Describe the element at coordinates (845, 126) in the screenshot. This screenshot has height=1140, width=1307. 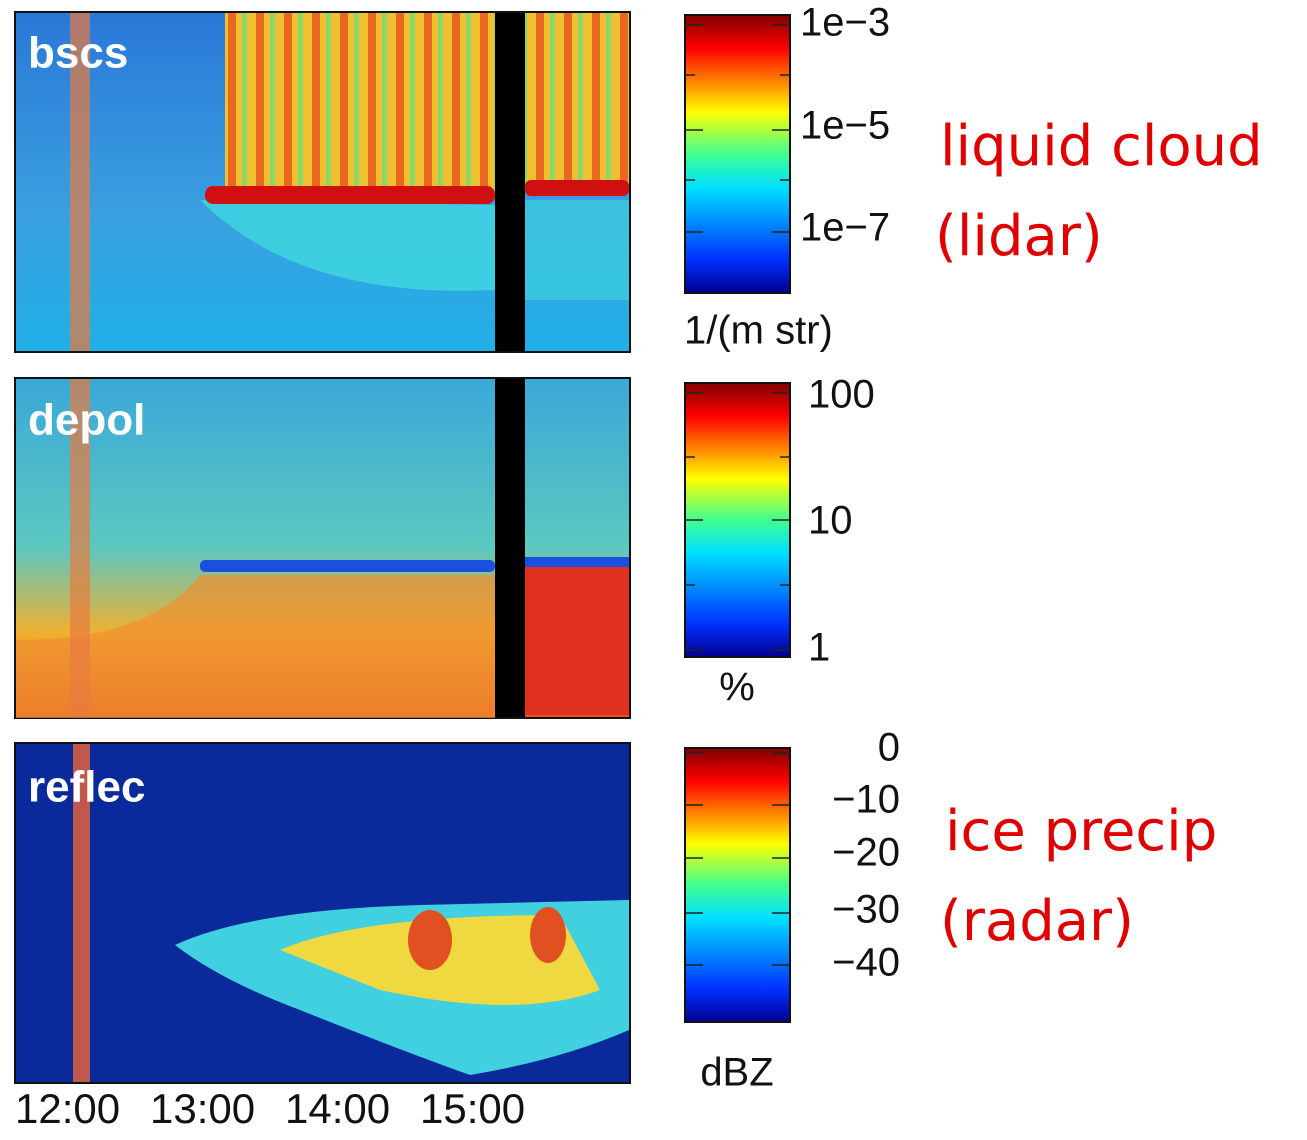
I see `colorbar-tick: 1e−5` at that location.